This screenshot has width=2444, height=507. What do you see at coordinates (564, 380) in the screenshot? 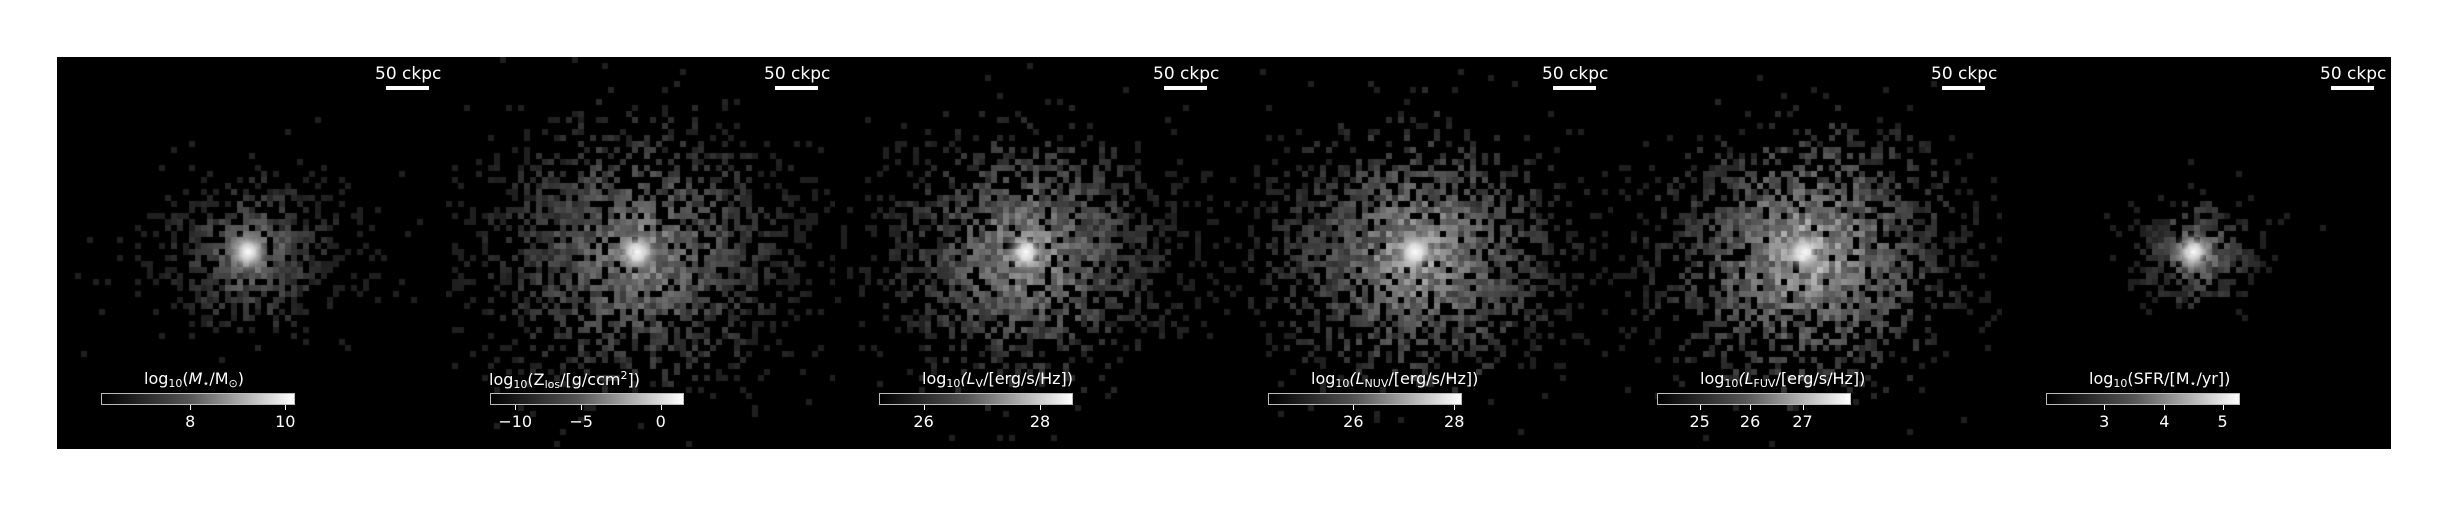
I see `colorbar-label: log10(Zlos/[g/ccm2])` at bounding box center [564, 380].